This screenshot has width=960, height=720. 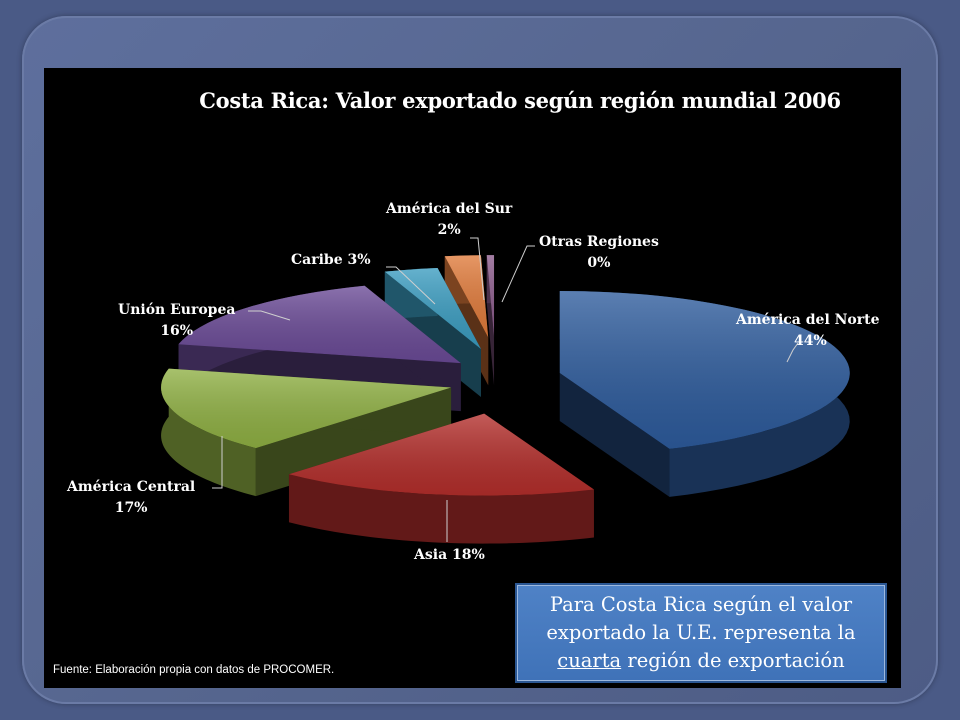 I want to click on callout-line-3-rest: región de exportación, so click(x=733, y=660).